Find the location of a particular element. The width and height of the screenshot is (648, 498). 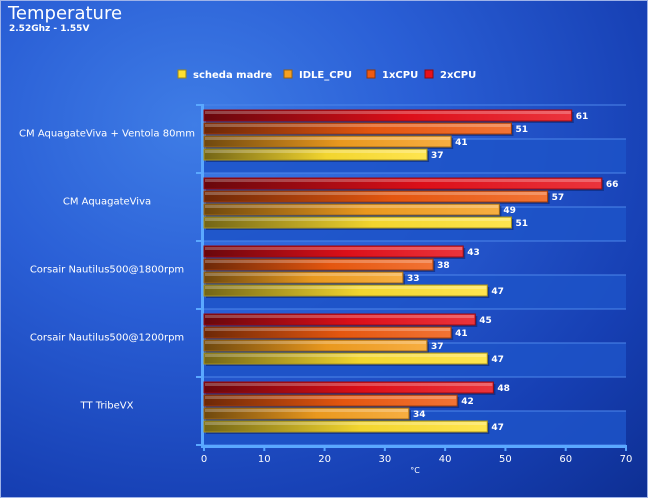

data-label: 45 is located at coordinates (485, 321).